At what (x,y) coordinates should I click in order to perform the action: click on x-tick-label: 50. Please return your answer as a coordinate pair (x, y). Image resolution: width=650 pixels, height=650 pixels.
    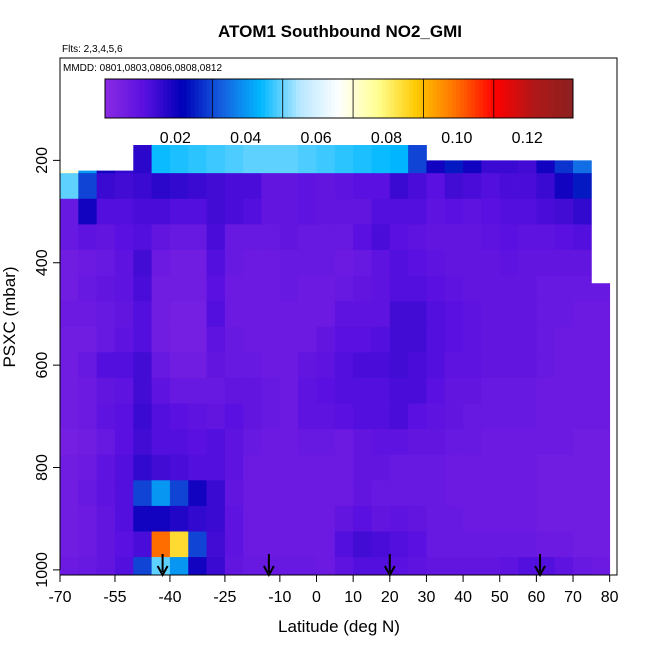
    Looking at the image, I should click on (500, 597).